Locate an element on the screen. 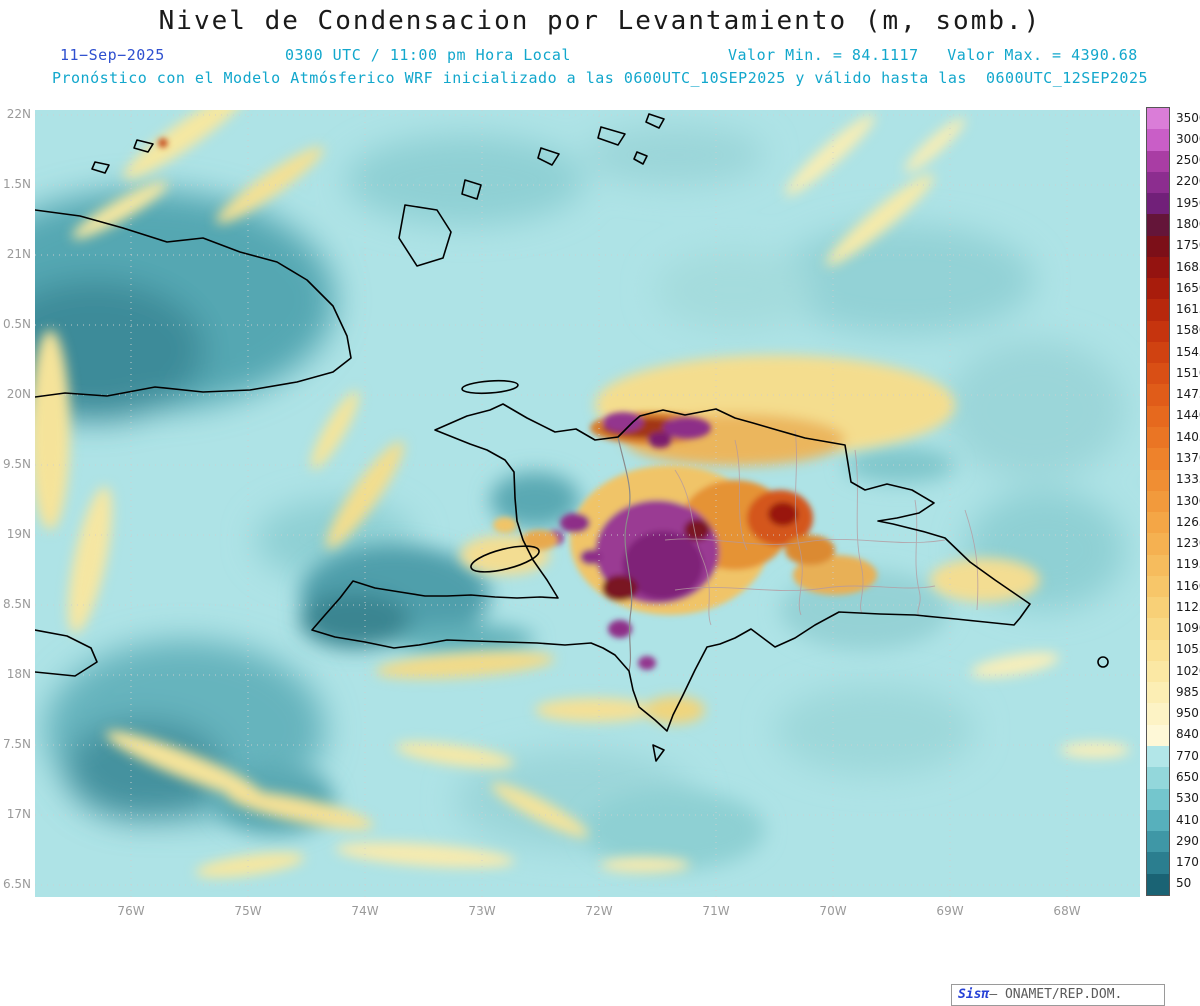 The height and width of the screenshot is (1006, 1200). x-axis-label: 74W is located at coordinates (365, 911).